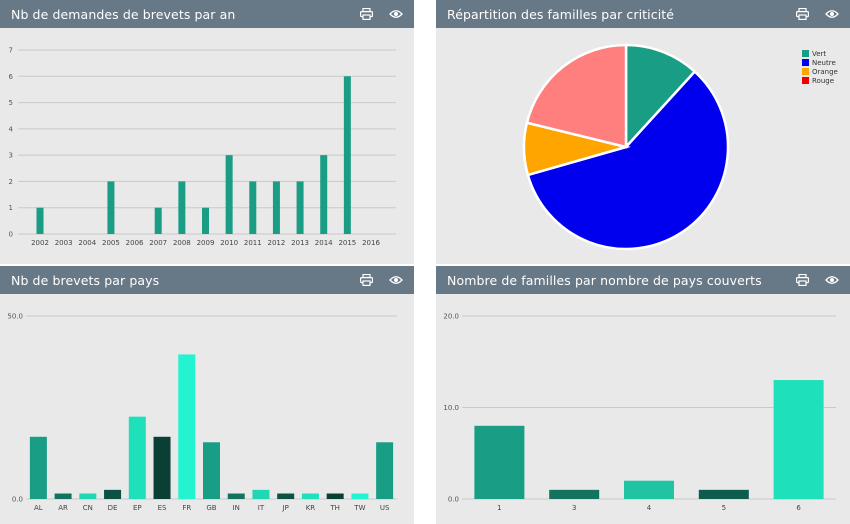  What do you see at coordinates (38, 508) in the screenshot?
I see `x-tick-label: AL` at bounding box center [38, 508].